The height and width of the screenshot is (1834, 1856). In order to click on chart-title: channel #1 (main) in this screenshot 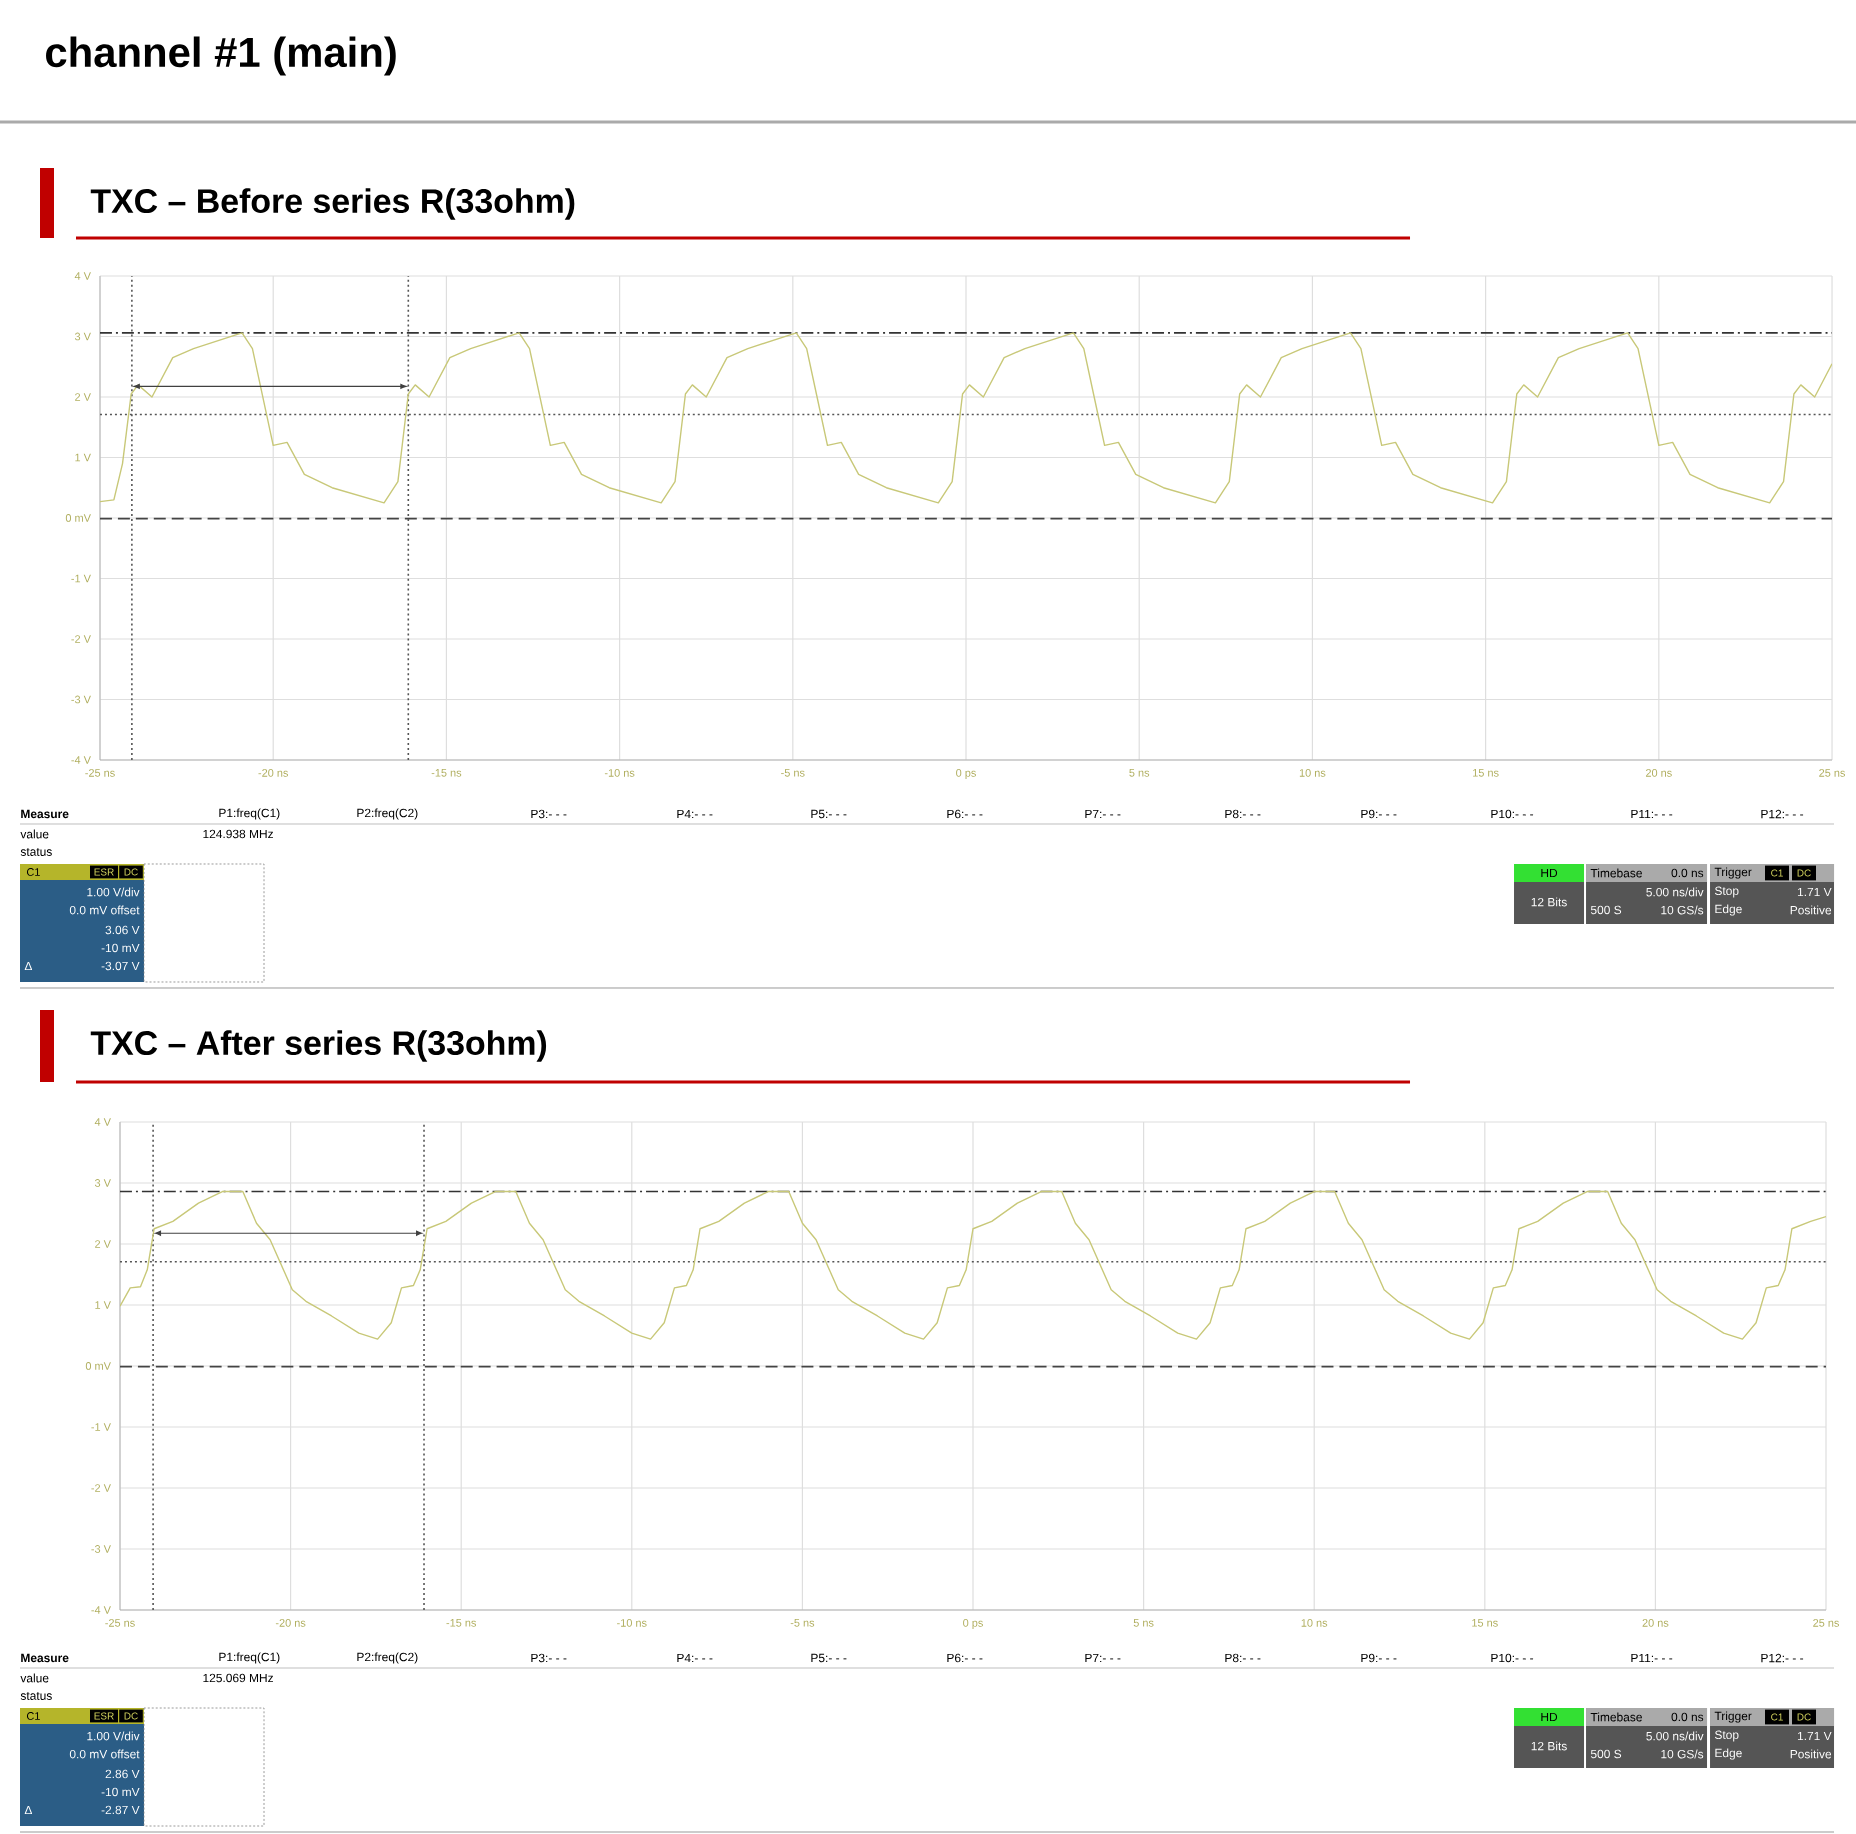, I will do `click(221, 56)`.